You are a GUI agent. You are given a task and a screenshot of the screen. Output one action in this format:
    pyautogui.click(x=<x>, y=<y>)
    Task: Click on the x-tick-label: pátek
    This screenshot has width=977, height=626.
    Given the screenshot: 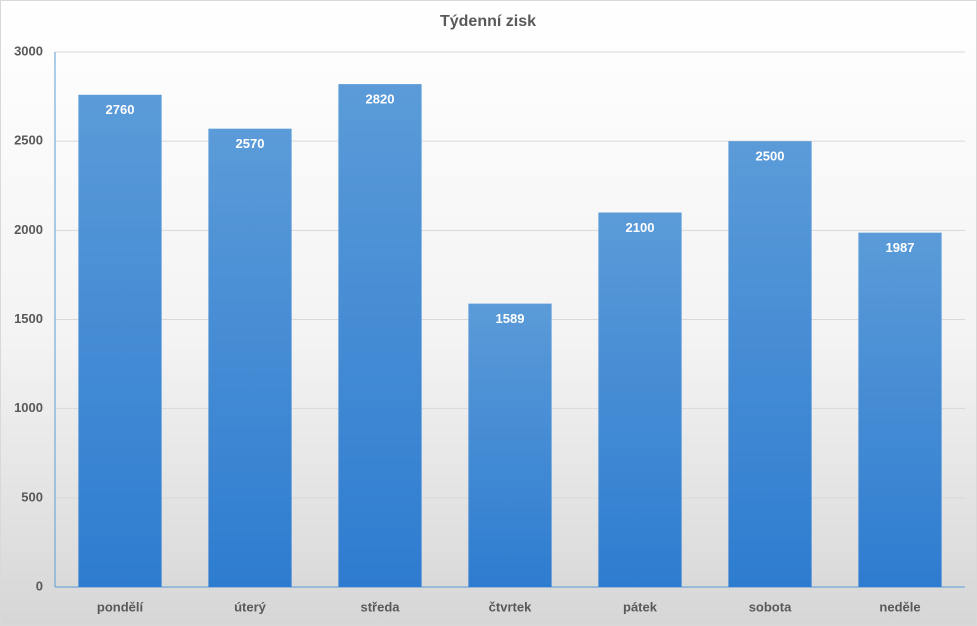 What is the action you would take?
    pyautogui.click(x=640, y=606)
    